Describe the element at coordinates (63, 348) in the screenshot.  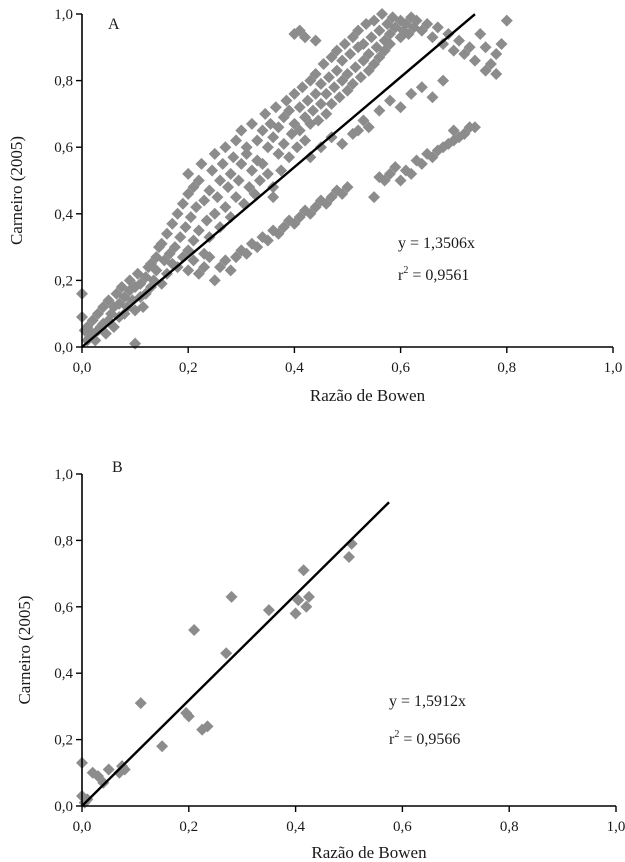
I see `y-tick-label: 0,0` at that location.